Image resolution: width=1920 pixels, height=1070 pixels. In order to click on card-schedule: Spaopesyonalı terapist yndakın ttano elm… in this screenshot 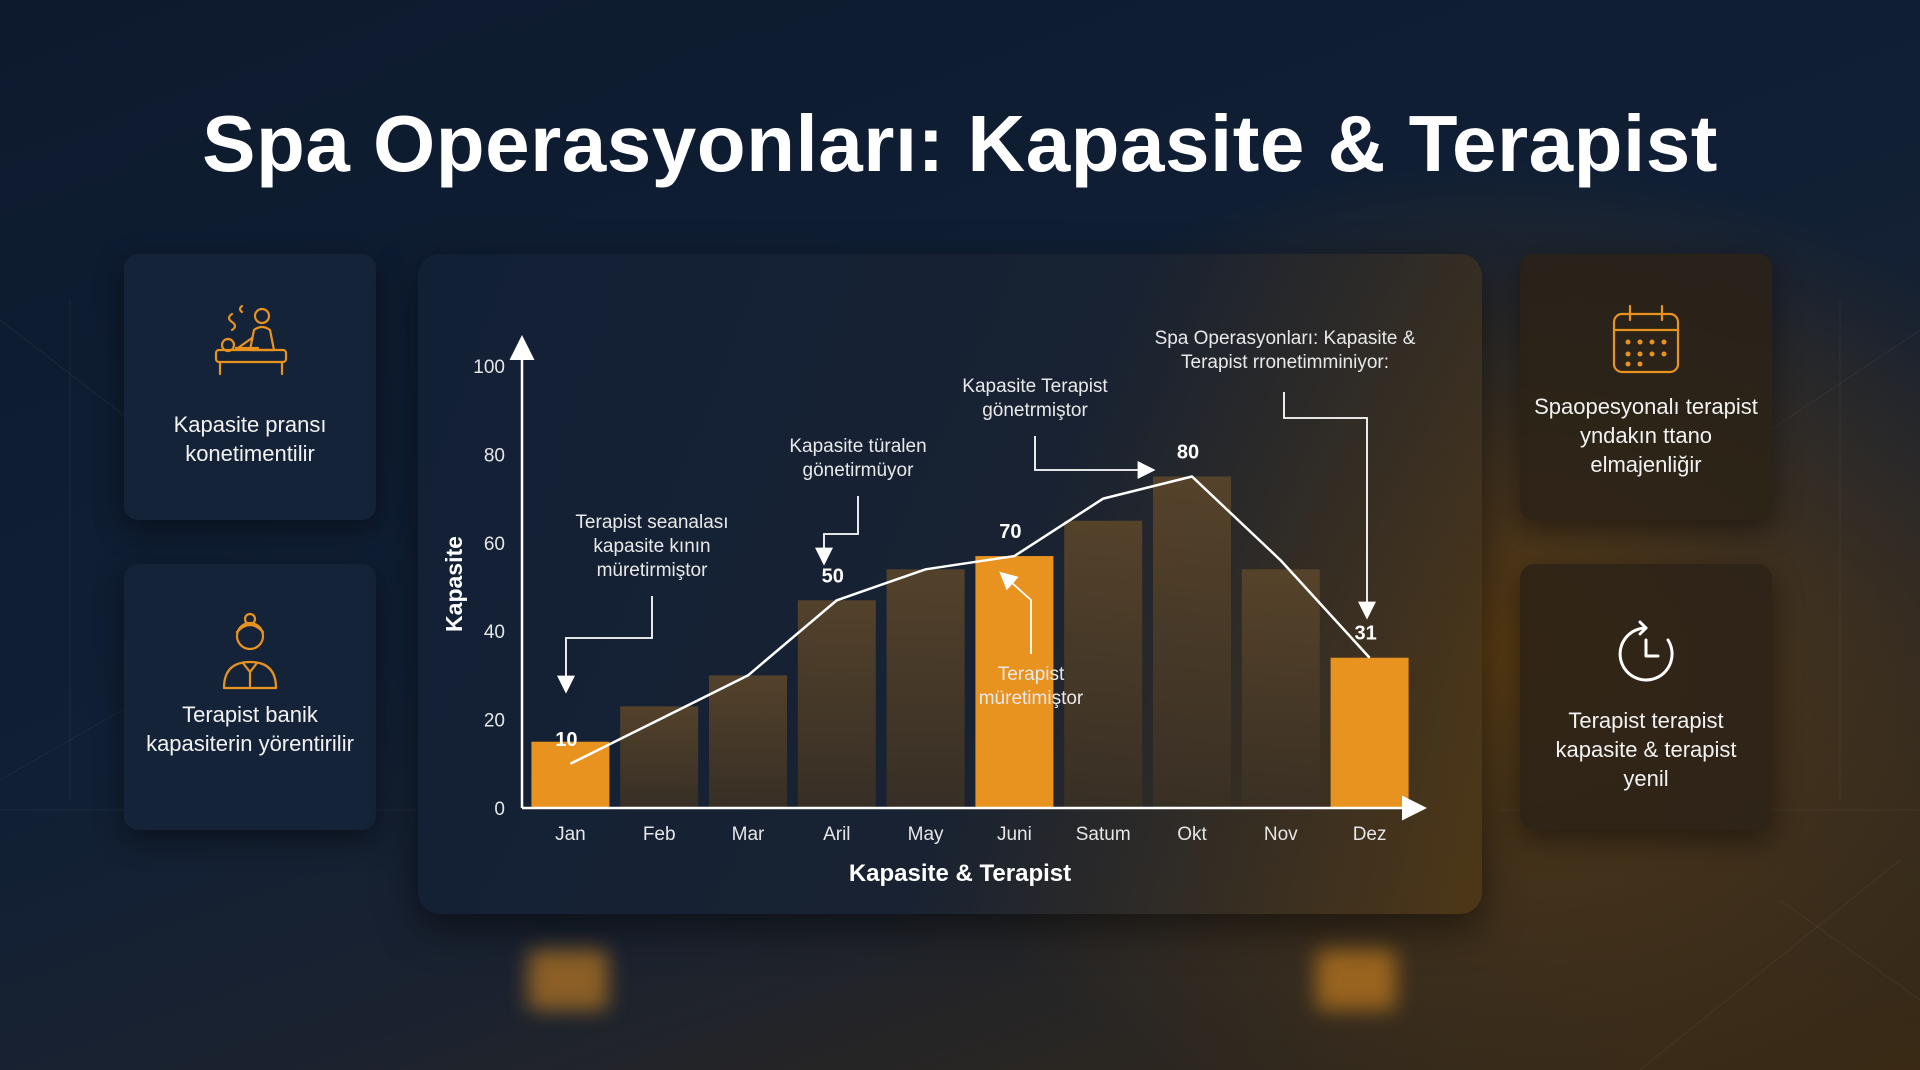, I will do `click(1646, 387)`.